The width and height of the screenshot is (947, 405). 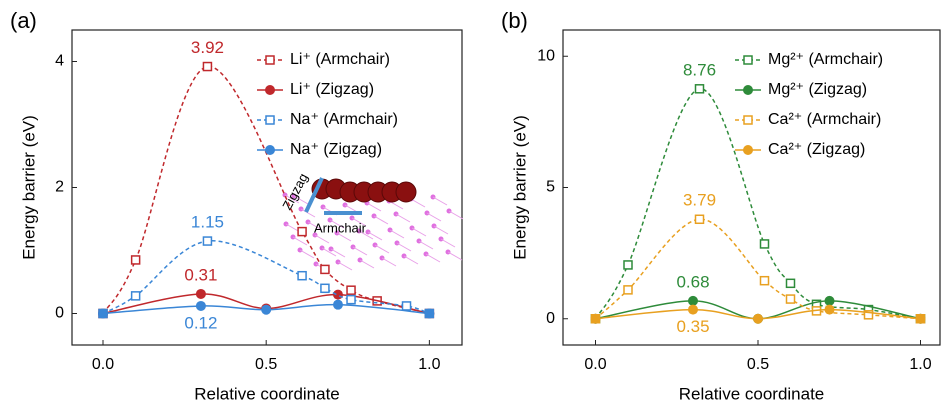 What do you see at coordinates (699, 200) in the screenshot?
I see `value-label: 3.79` at bounding box center [699, 200].